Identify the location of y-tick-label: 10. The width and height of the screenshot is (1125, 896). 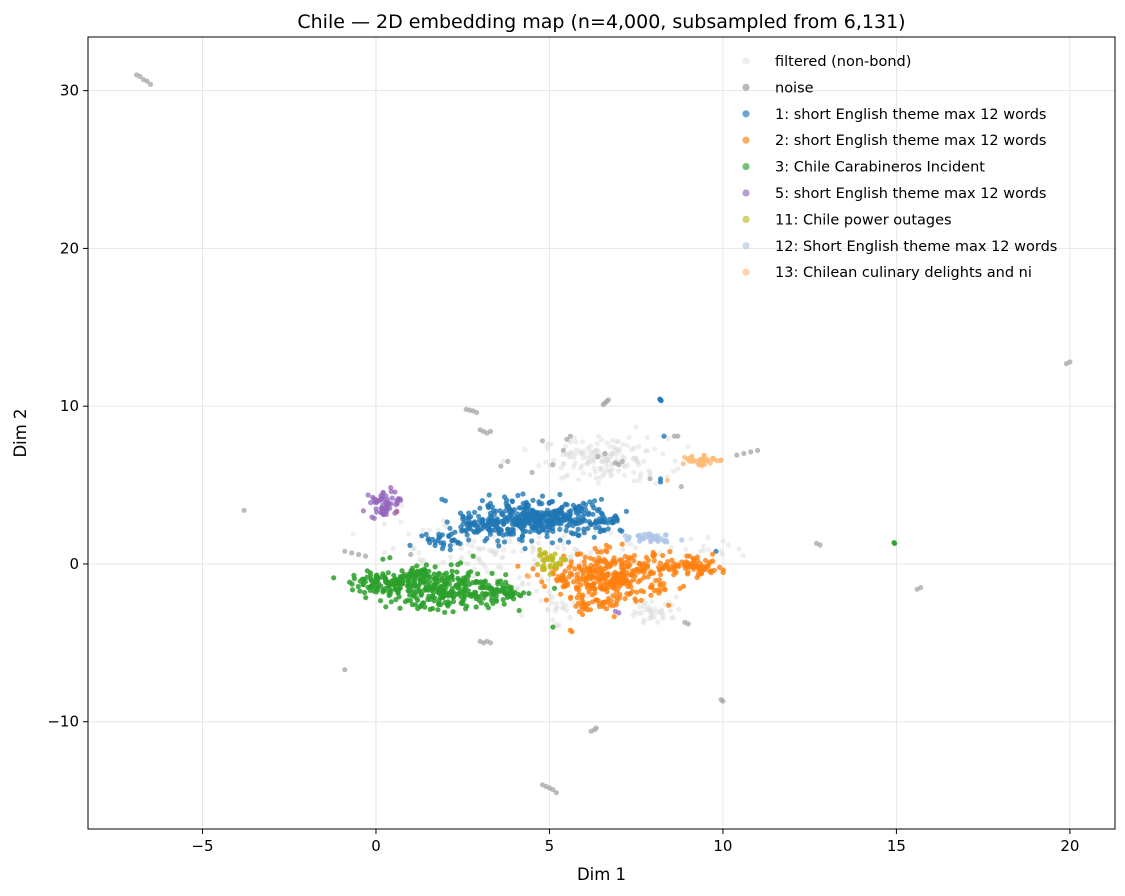
(69, 406).